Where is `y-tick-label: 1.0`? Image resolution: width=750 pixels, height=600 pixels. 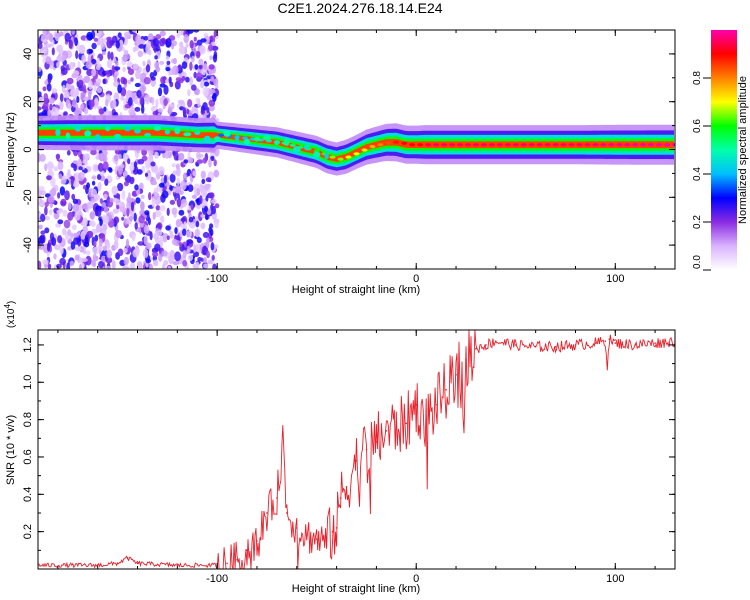 y-tick-label: 1.0 is located at coordinates (28, 382).